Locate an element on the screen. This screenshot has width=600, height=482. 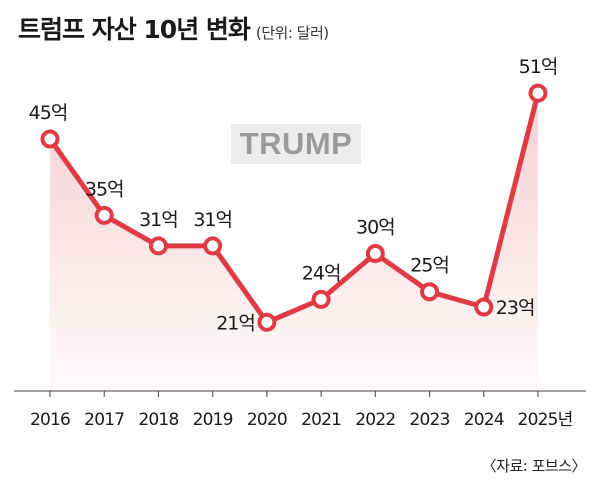
x-tick-label-2025년: 2025년 is located at coordinates (545, 420).